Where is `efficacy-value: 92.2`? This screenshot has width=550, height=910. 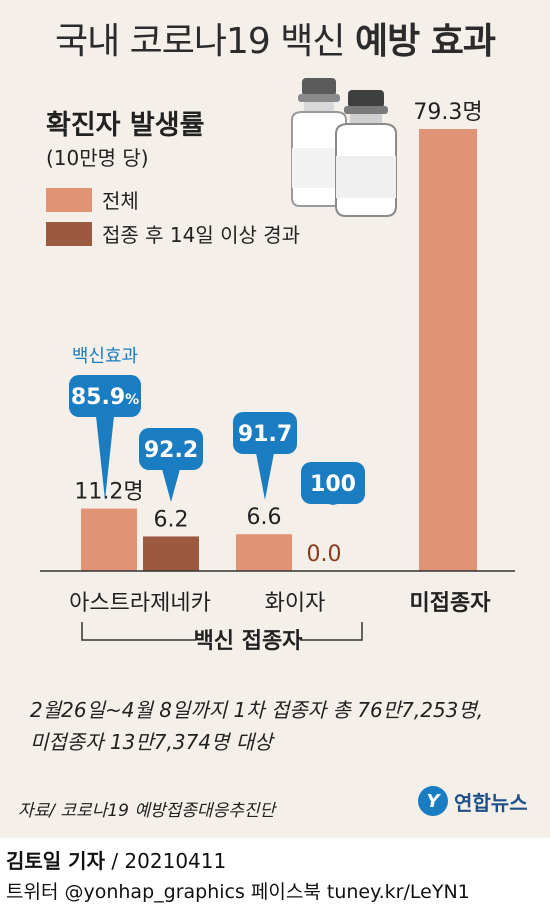 efficacy-value: 92.2 is located at coordinates (171, 450).